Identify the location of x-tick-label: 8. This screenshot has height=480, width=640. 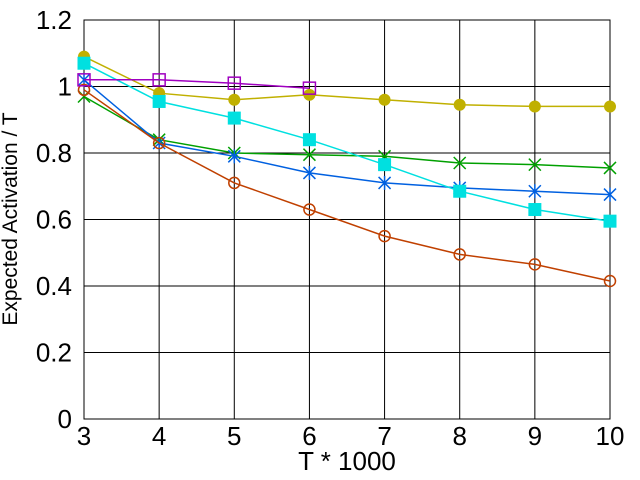
(459, 436).